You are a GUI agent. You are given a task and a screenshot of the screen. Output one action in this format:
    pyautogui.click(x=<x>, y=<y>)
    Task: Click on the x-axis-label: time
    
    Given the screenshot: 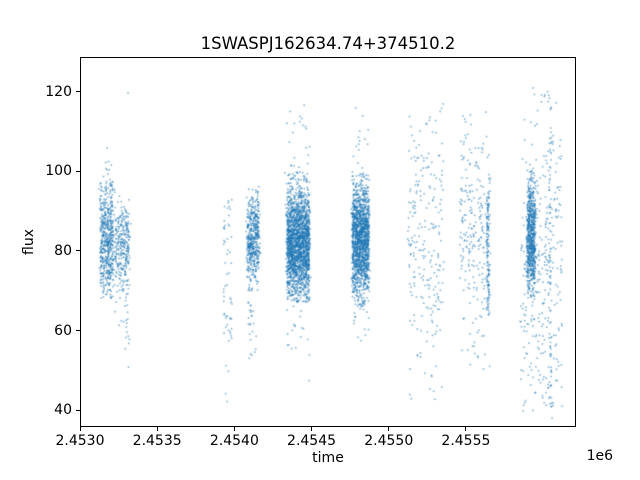 What is the action you would take?
    pyautogui.click(x=328, y=458)
    